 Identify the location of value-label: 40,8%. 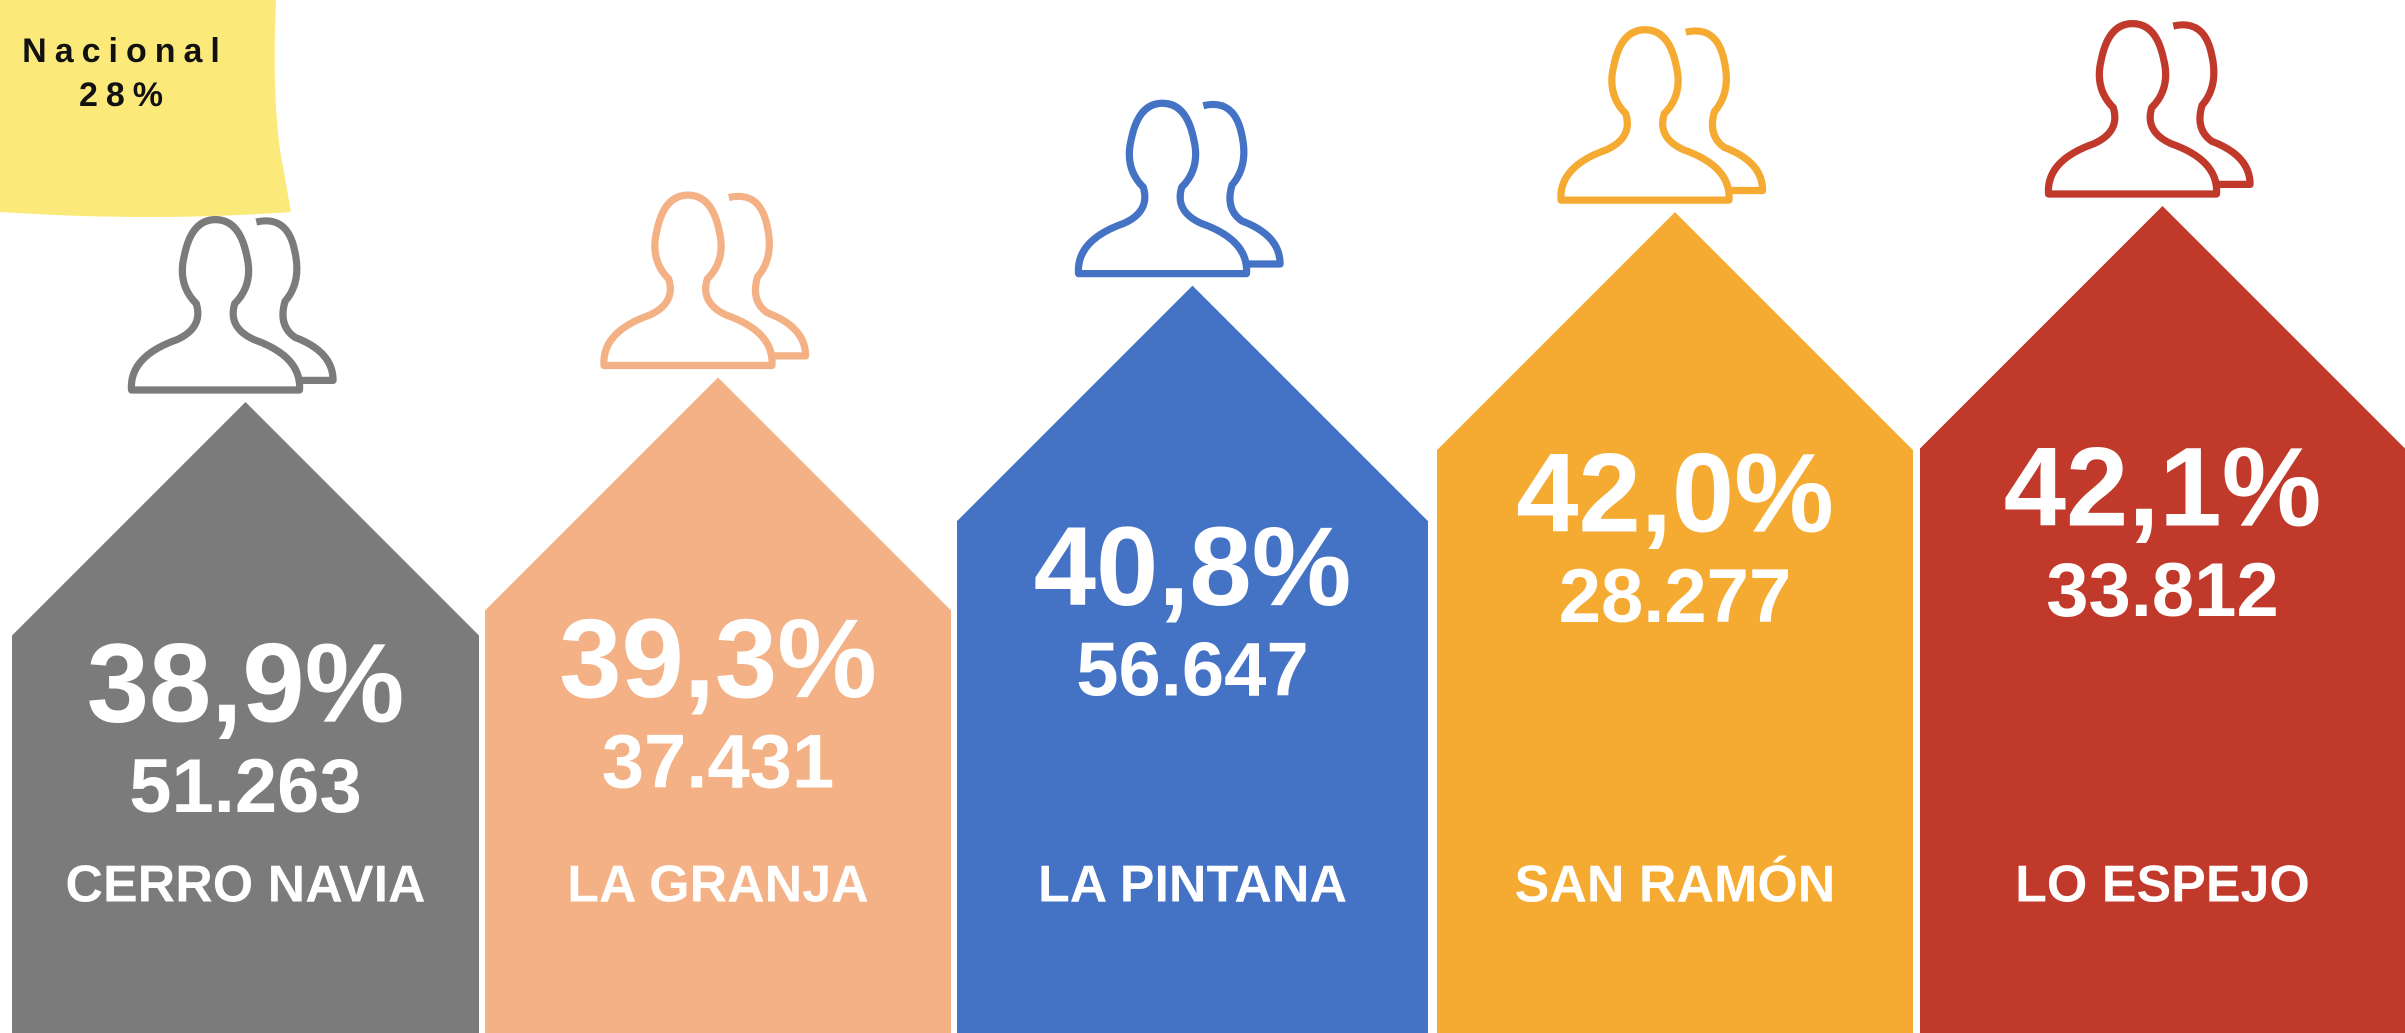
(1193, 566).